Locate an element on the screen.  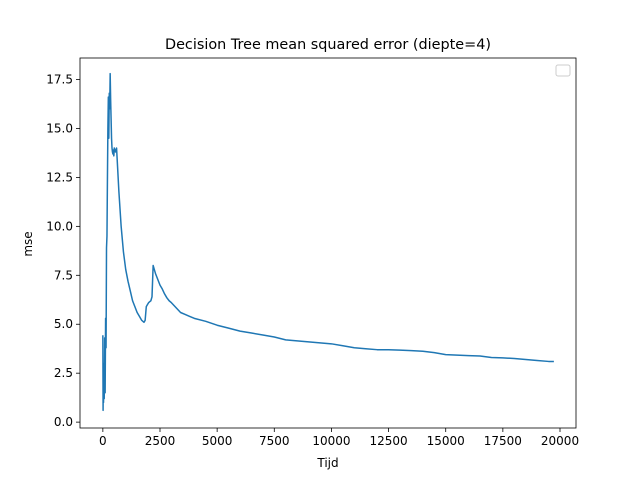
y-tick-label: 5.0 is located at coordinates (63, 324).